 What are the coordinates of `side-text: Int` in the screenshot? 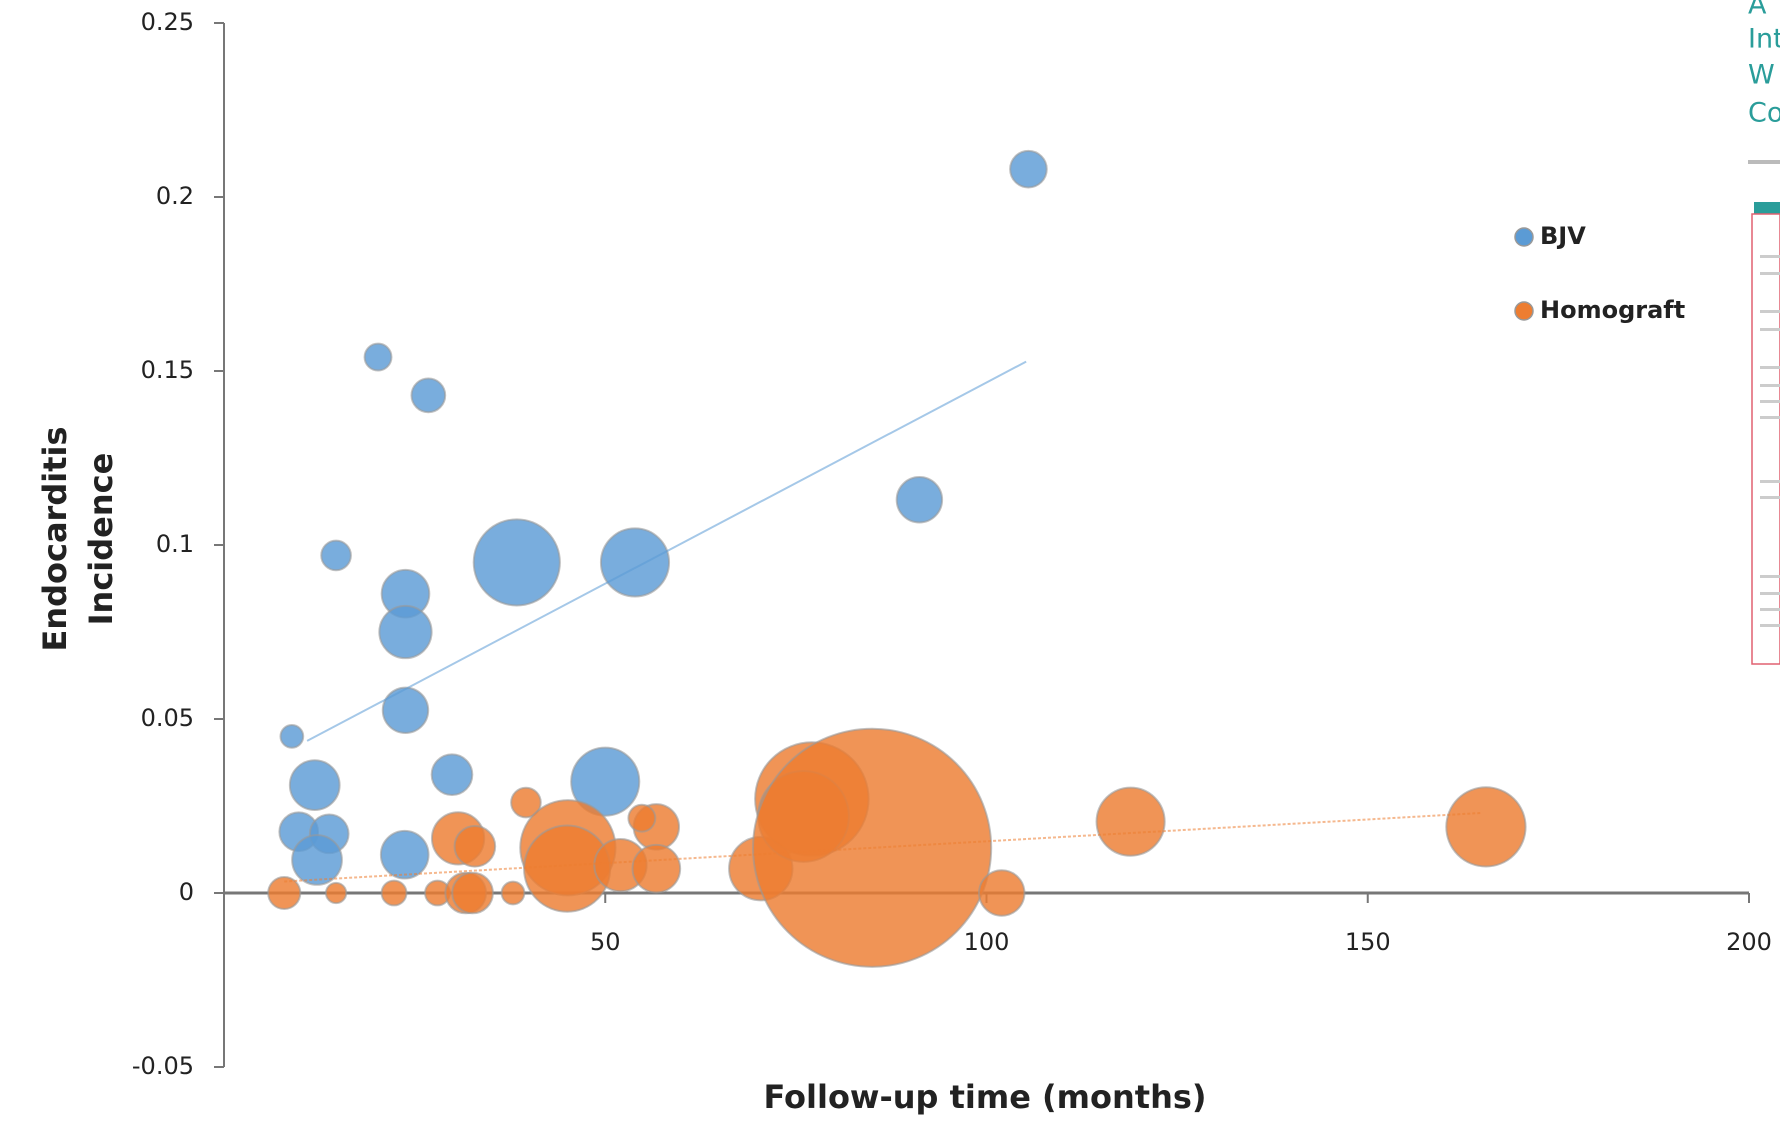 It's located at (1764, 39).